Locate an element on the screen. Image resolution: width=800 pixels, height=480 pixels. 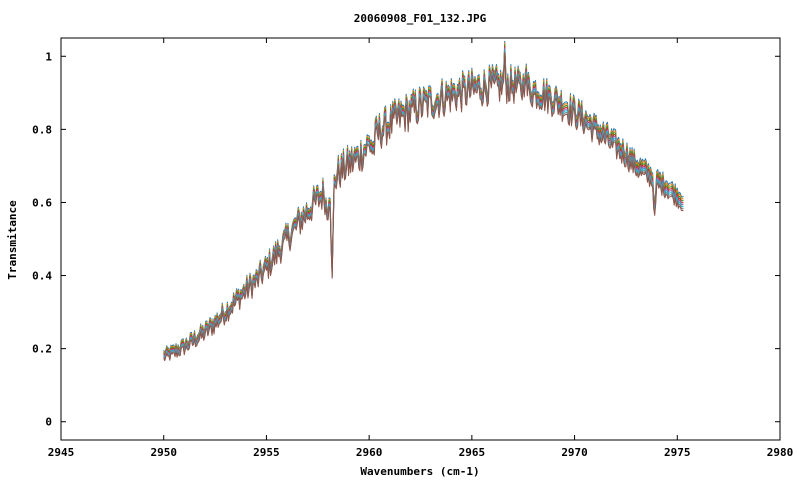
x-tick-label: 2950 is located at coordinates (163, 452).